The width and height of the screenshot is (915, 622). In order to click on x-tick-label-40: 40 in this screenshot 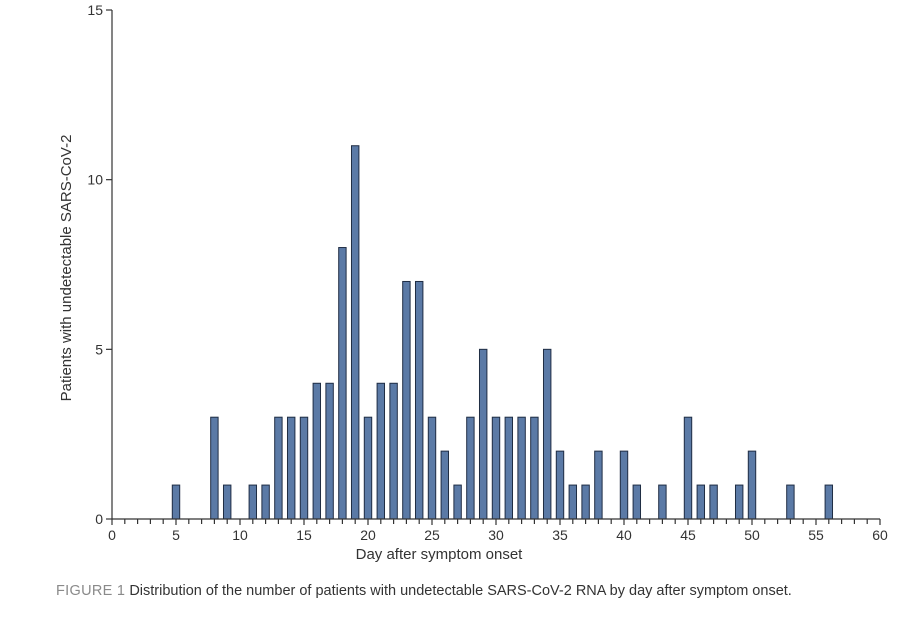, I will do `click(624, 535)`.